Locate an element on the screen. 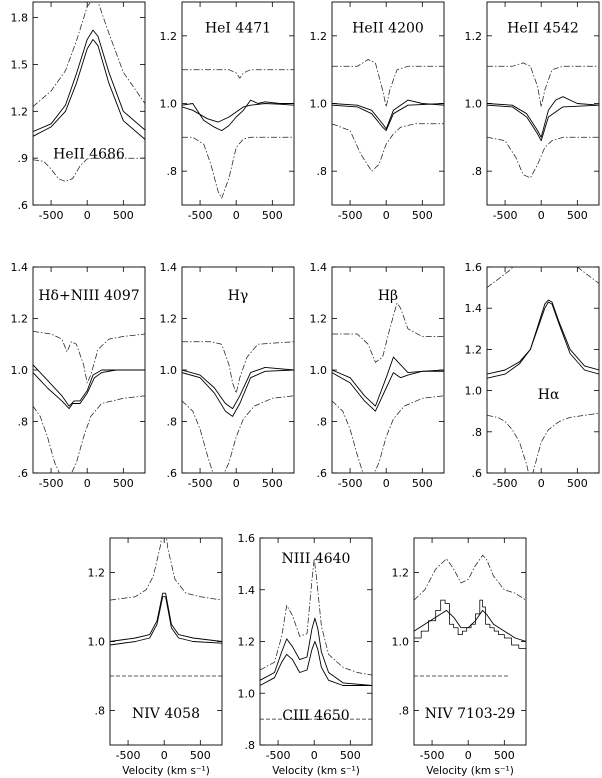 The height and width of the screenshot is (778, 602). panel-label: HeII 4542 is located at coordinates (543, 28).